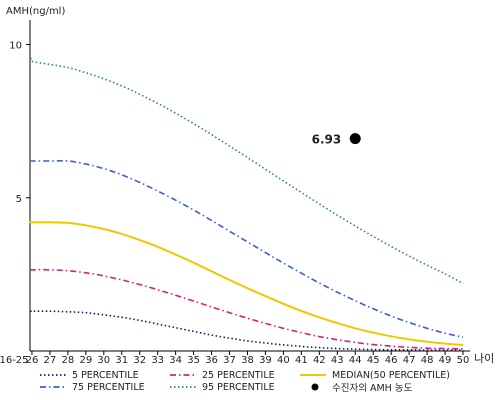  What do you see at coordinates (32, 360) in the screenshot?
I see `x-tick-label: 26` at bounding box center [32, 360].